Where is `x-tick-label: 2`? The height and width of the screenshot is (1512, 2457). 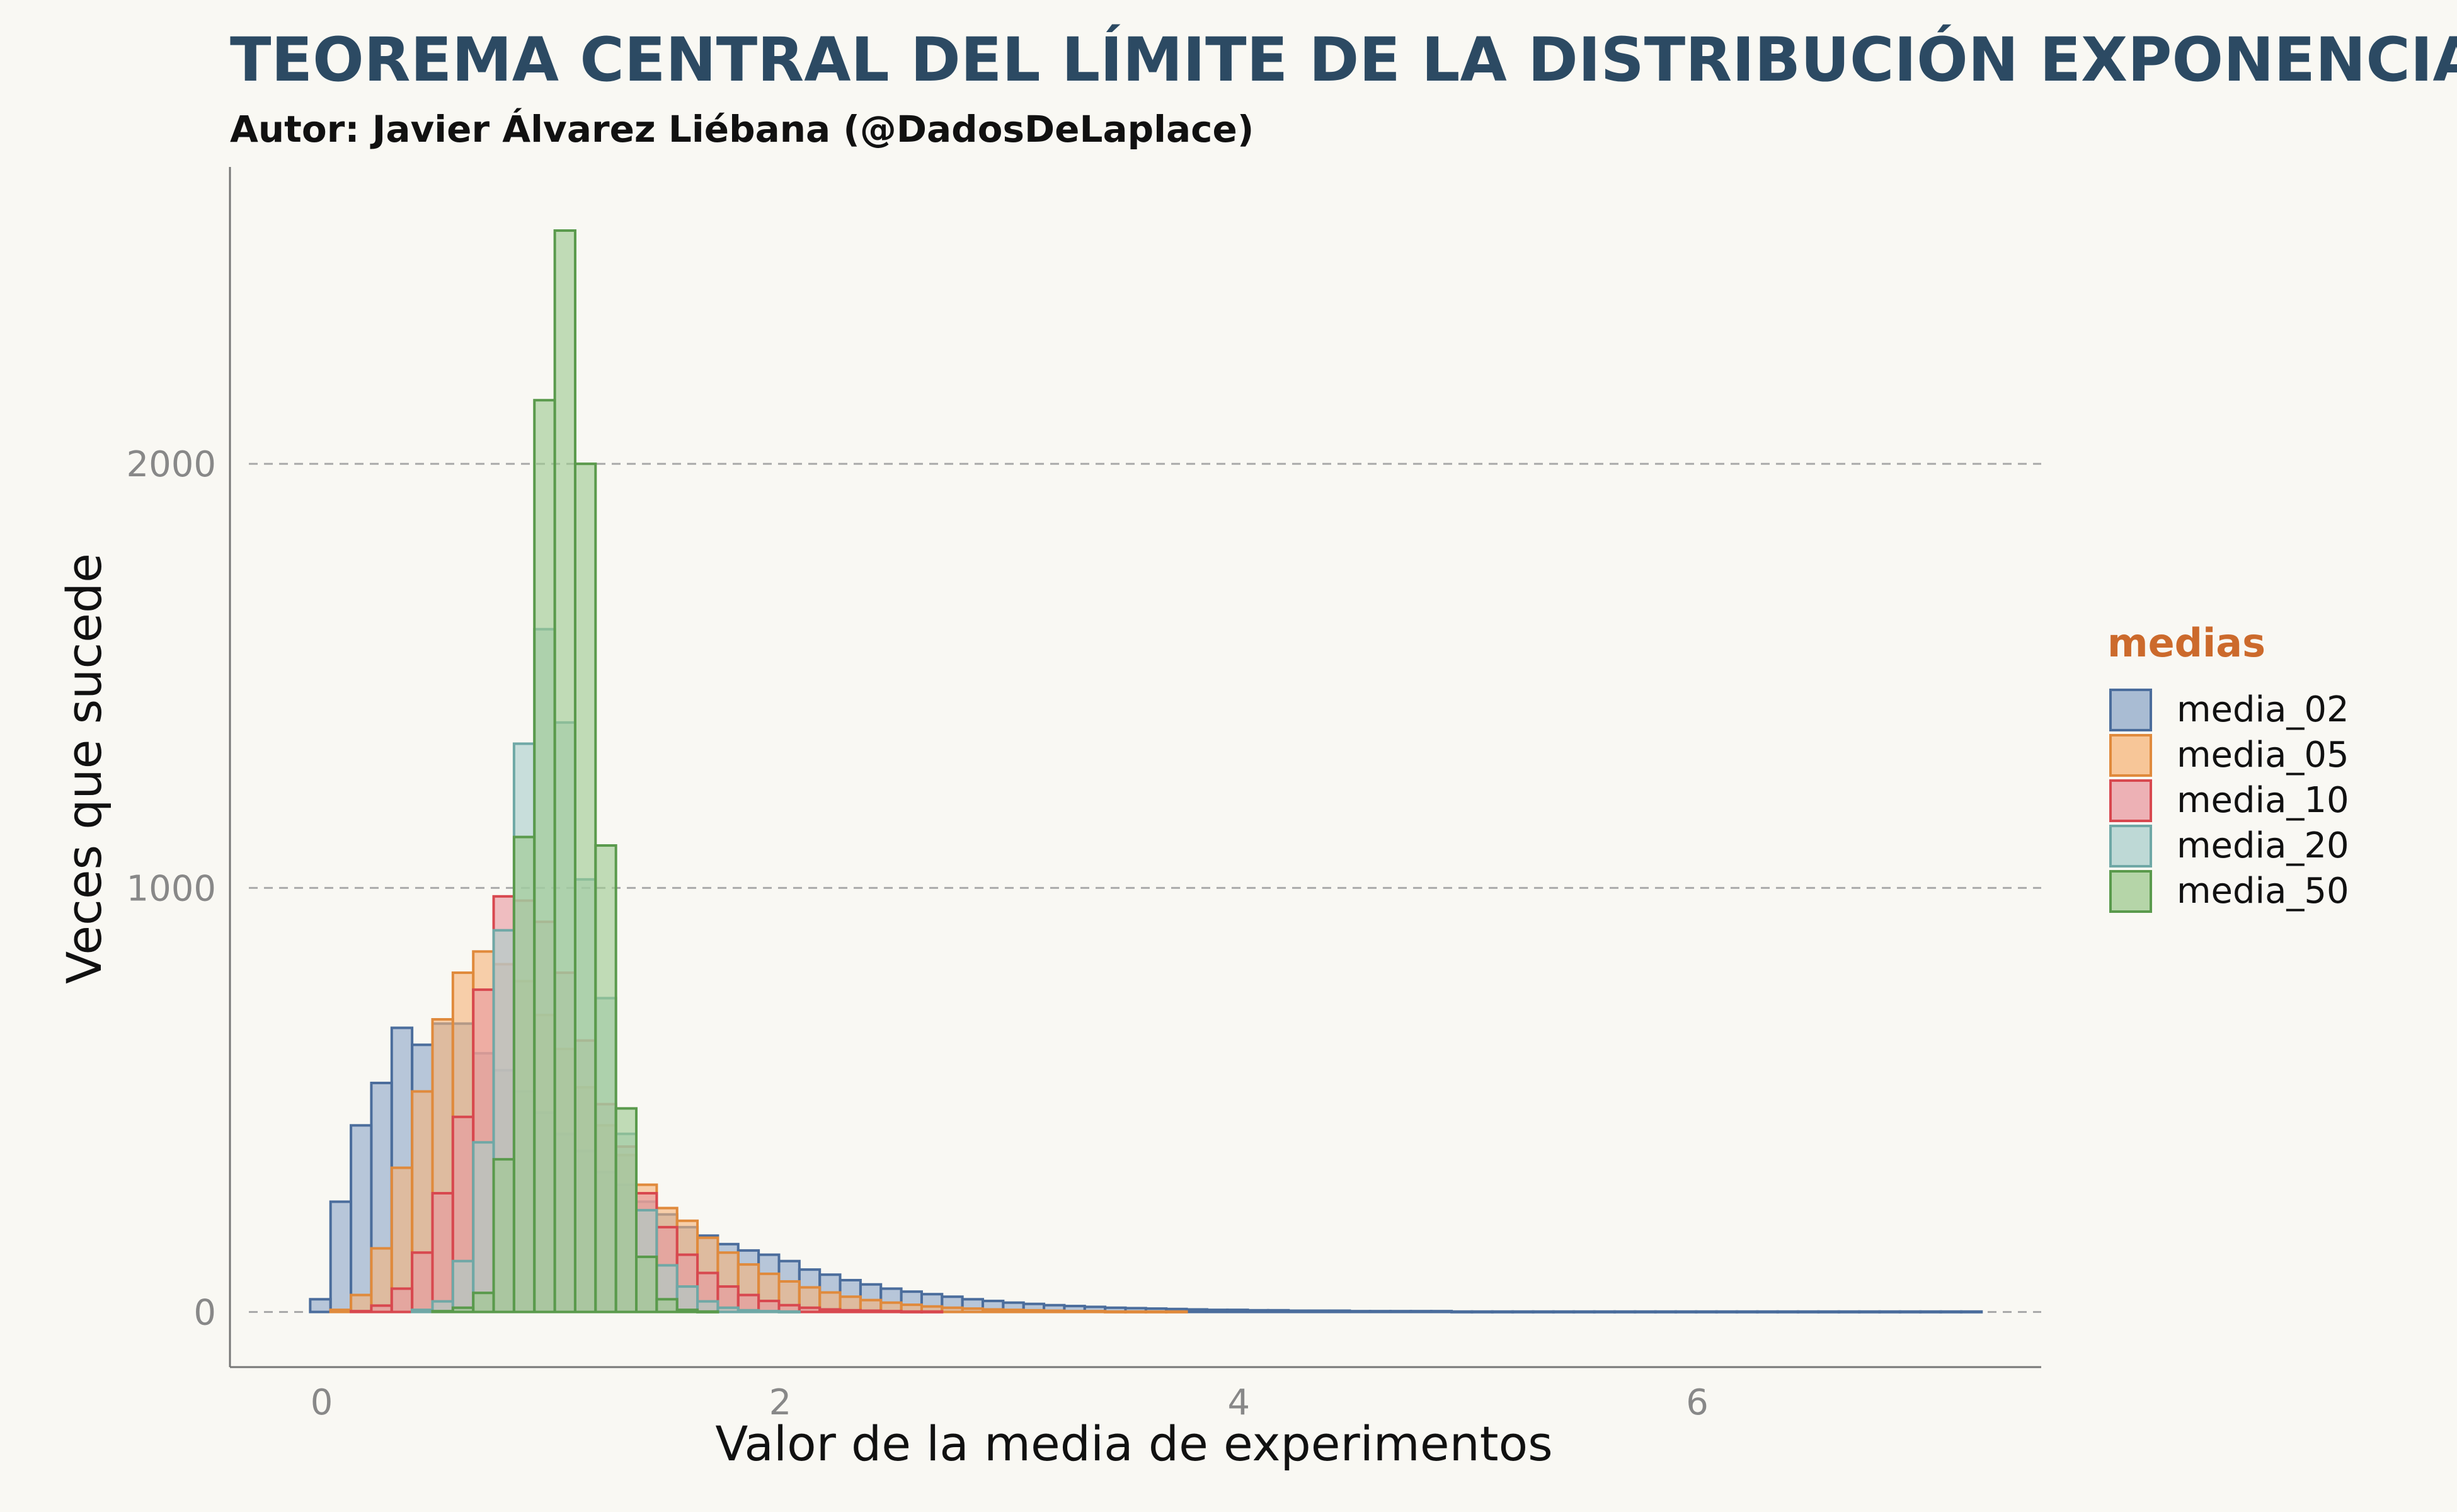 x-tick-label: 2 is located at coordinates (780, 1402).